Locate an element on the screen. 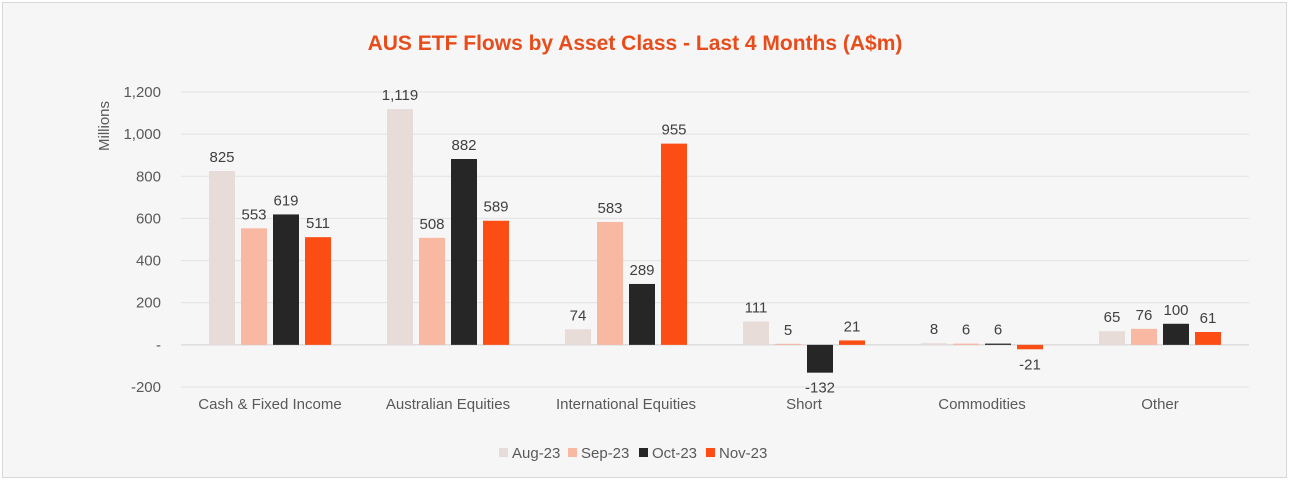 The image size is (1291, 482). data-label: 289 is located at coordinates (641, 270).